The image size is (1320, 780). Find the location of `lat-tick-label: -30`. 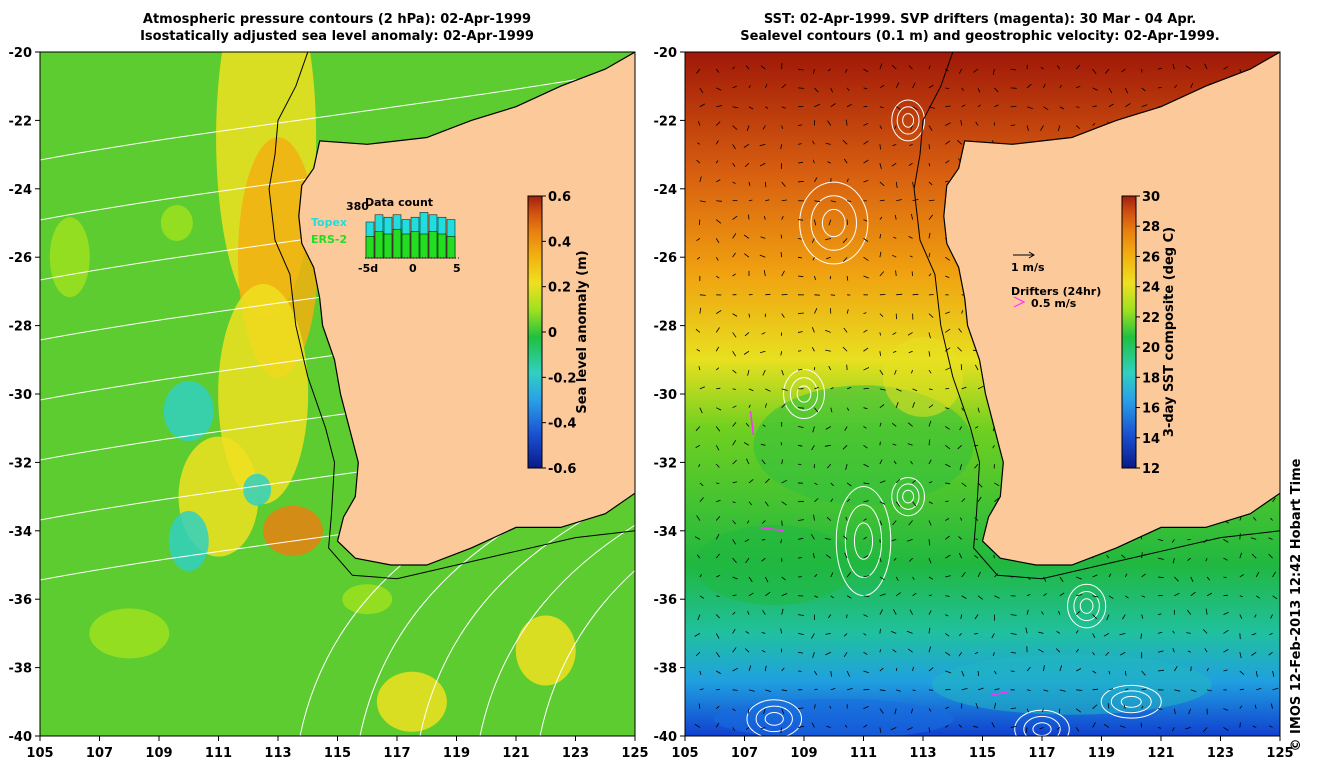

lat-tick-label: -30 is located at coordinates (666, 395).